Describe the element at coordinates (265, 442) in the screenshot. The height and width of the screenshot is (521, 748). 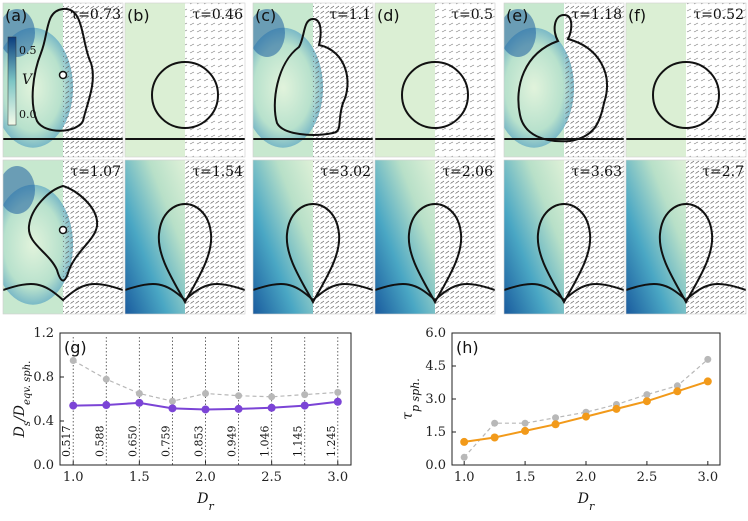
I see `annotation-label: 1.046` at that location.